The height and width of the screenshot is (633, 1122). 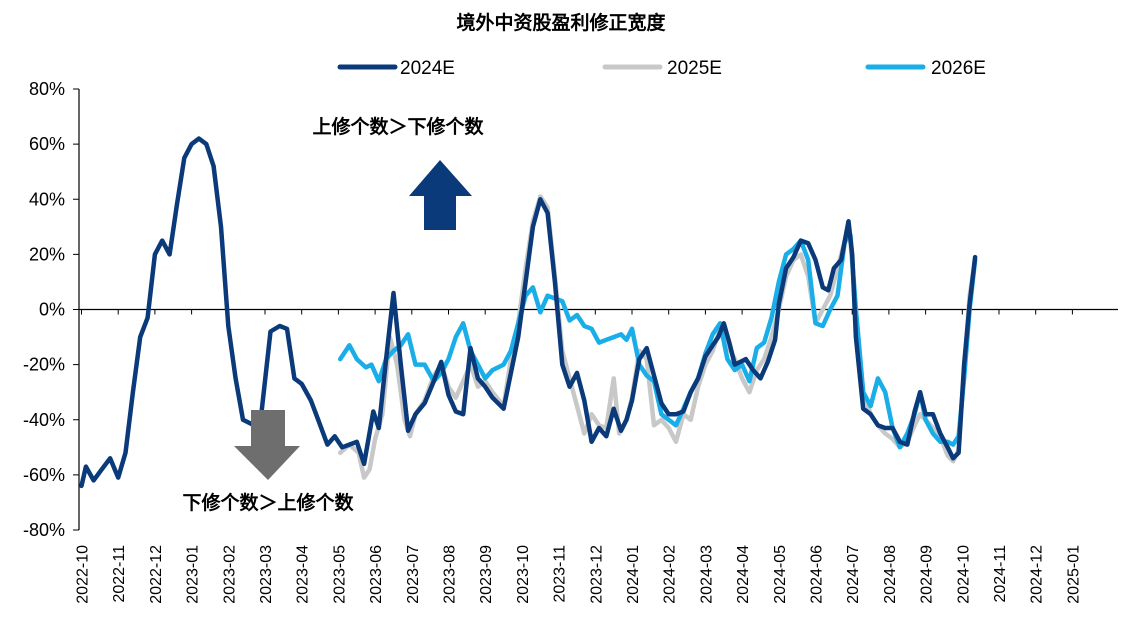 What do you see at coordinates (560, 574) in the screenshot?
I see `x-tick-label: 2023-11` at bounding box center [560, 574].